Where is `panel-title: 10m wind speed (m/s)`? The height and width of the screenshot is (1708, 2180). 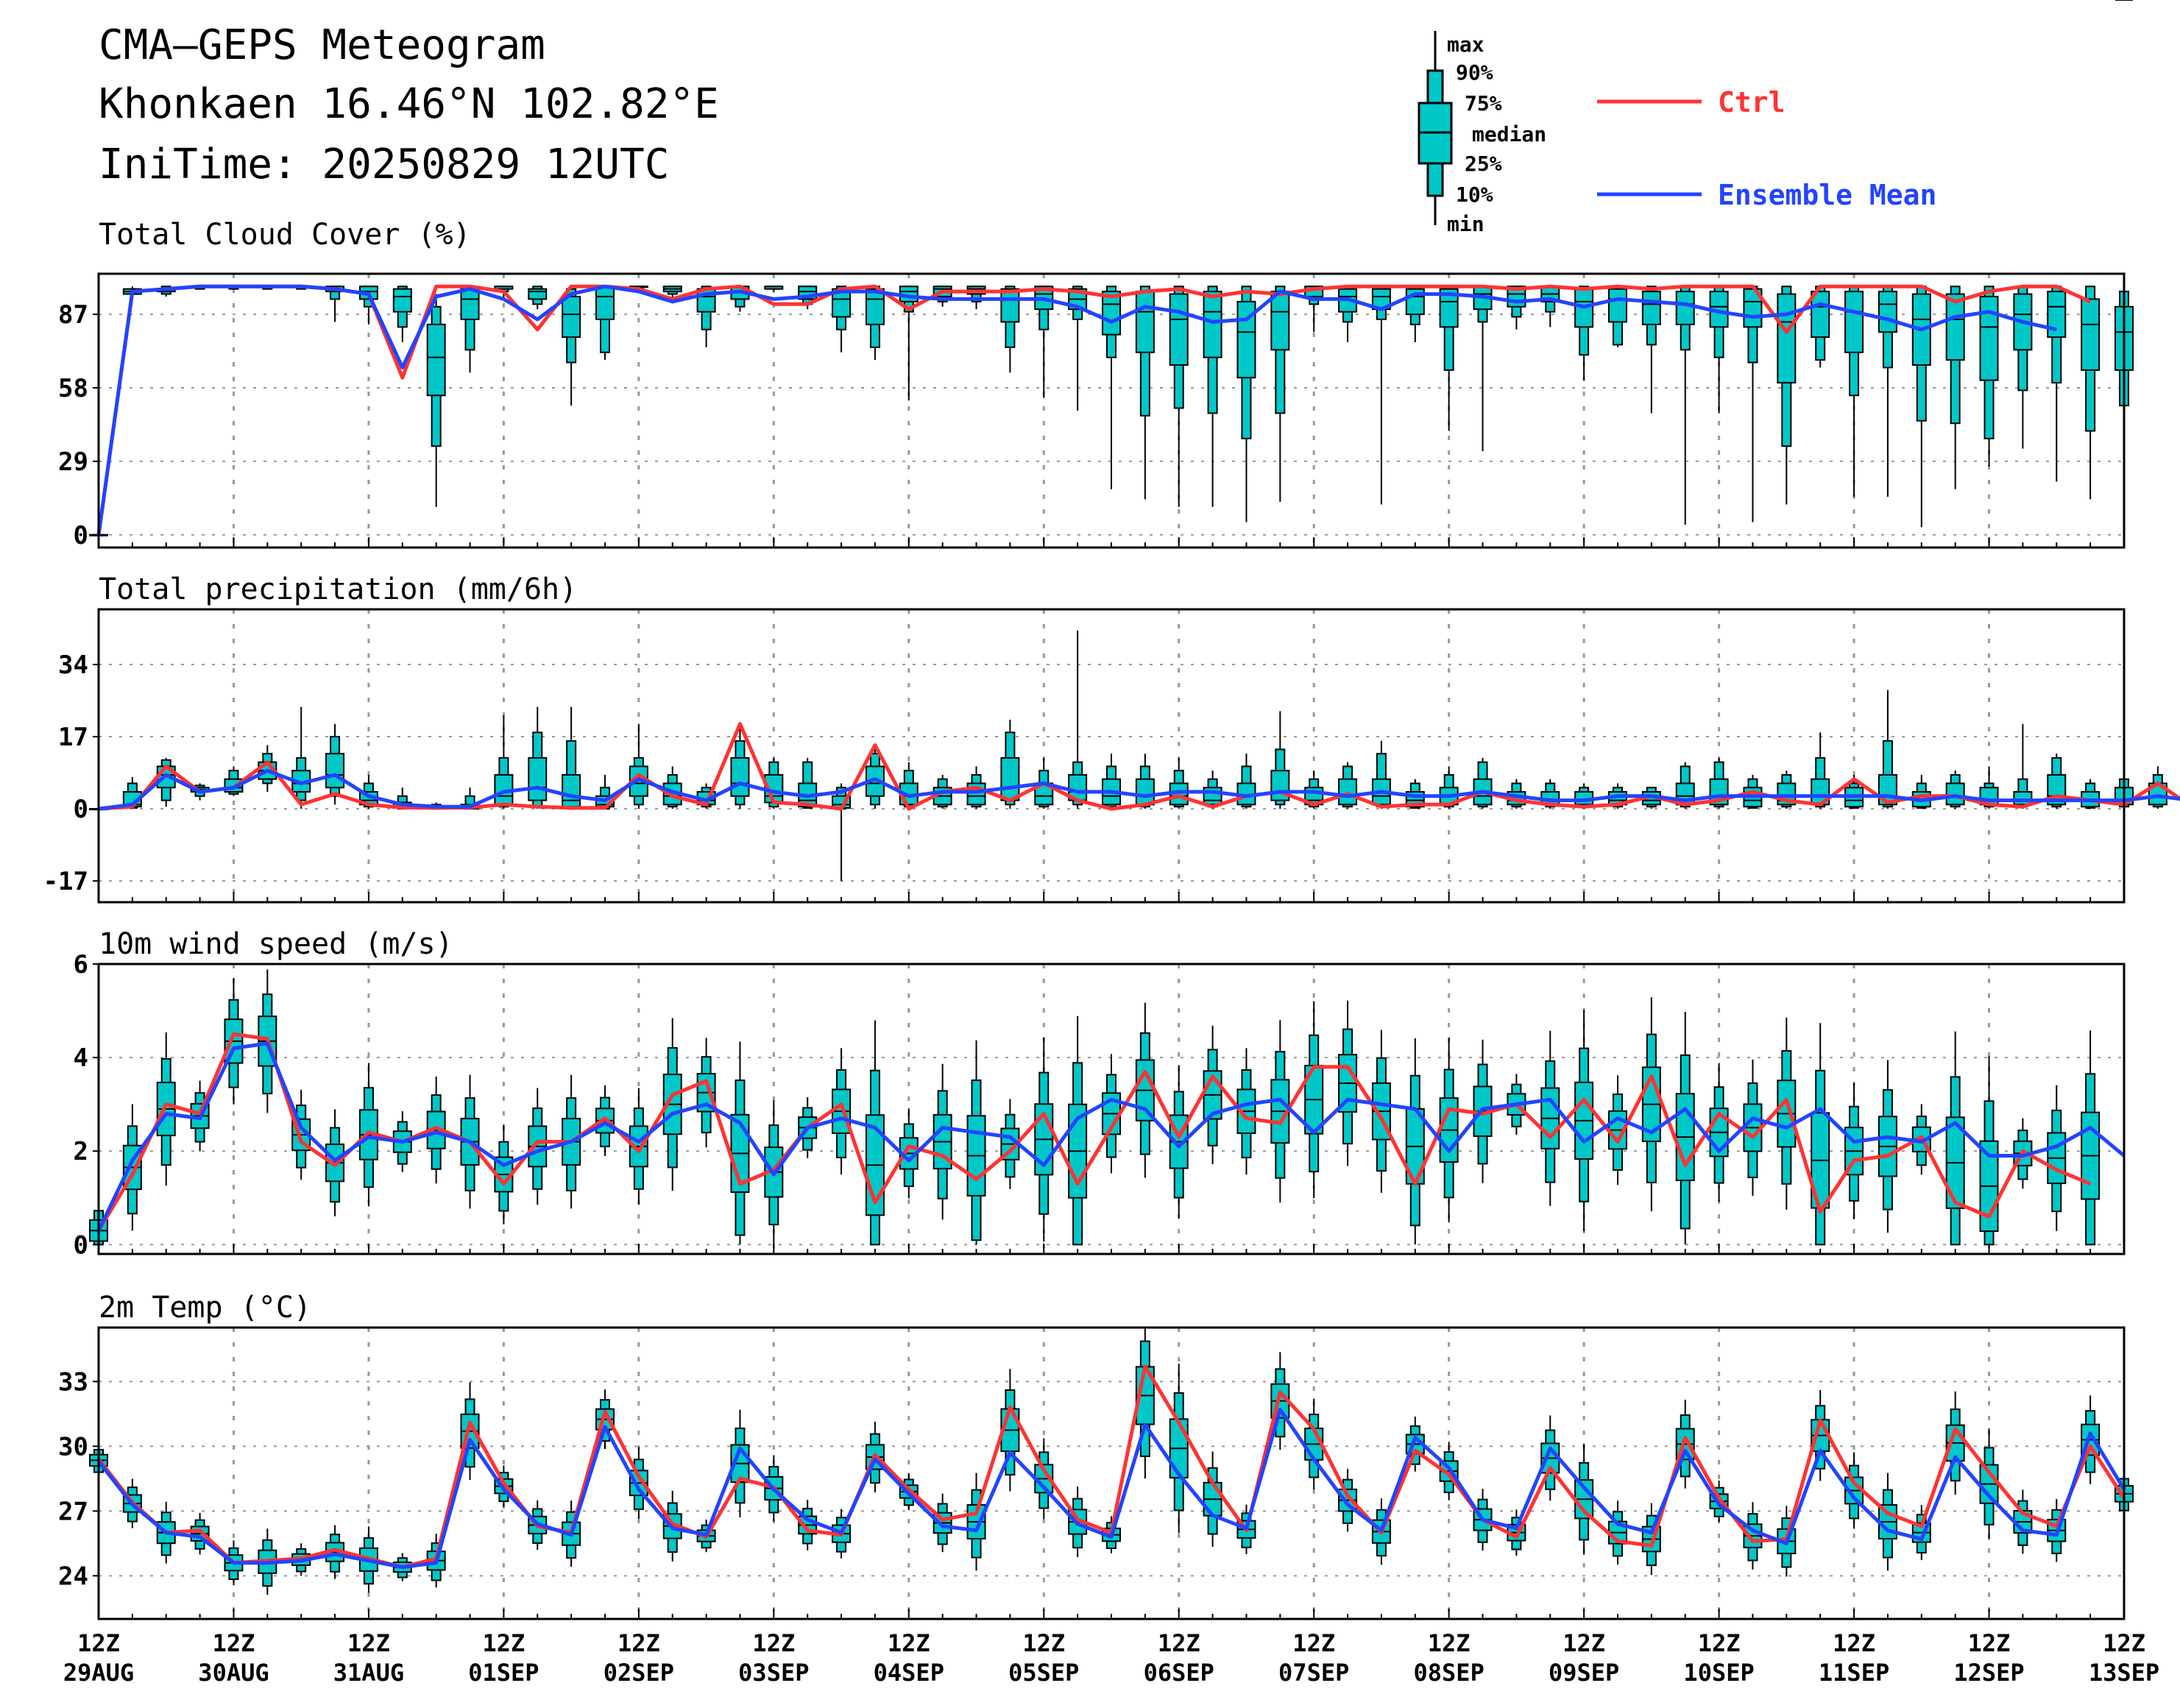 panel-title: 10m wind speed (m/s) is located at coordinates (276, 944).